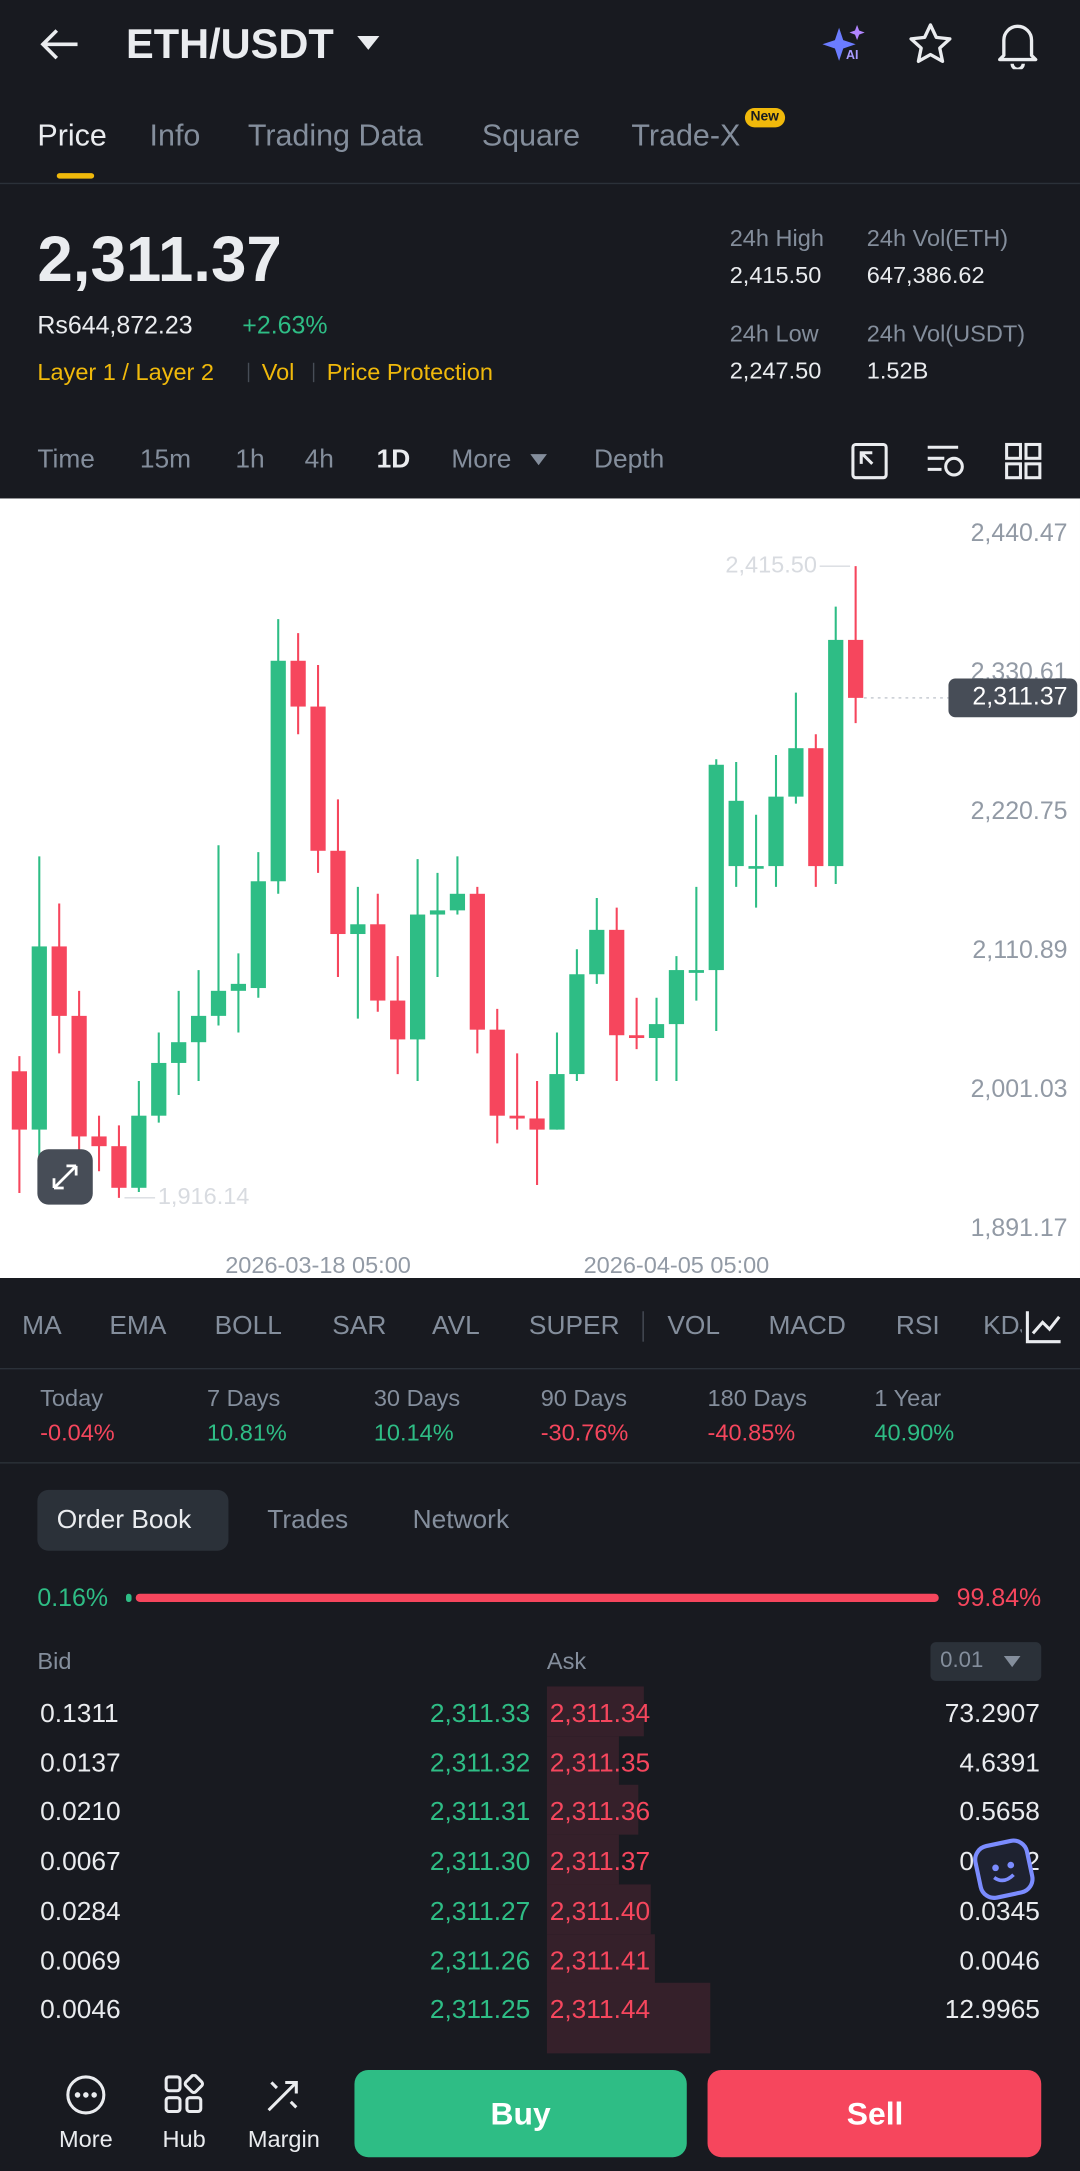  What do you see at coordinates (128, 1597) in the screenshot?
I see `bid-ratio-bar` at bounding box center [128, 1597].